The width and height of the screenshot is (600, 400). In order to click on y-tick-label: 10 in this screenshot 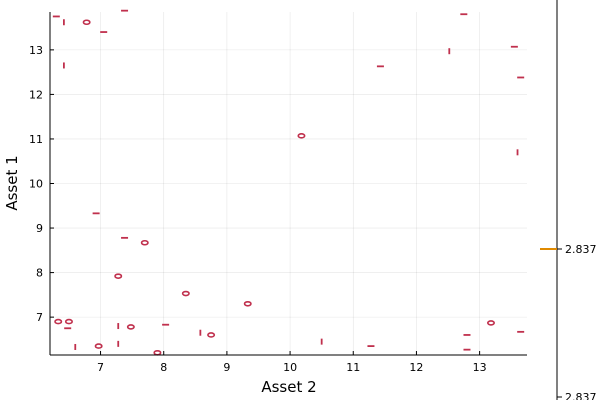, I will do `click(36, 184)`.